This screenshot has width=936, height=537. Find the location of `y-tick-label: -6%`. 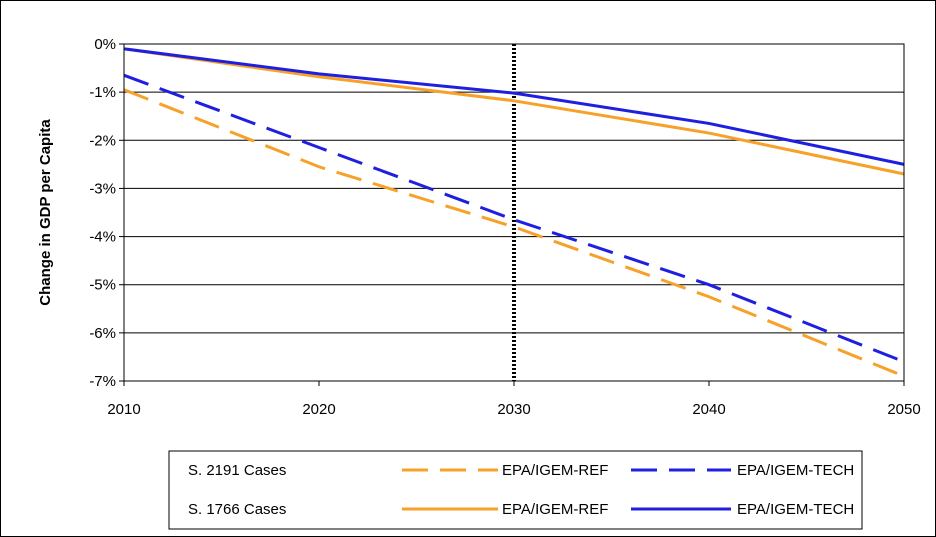

y-tick-label: -6% is located at coordinates (102, 333).